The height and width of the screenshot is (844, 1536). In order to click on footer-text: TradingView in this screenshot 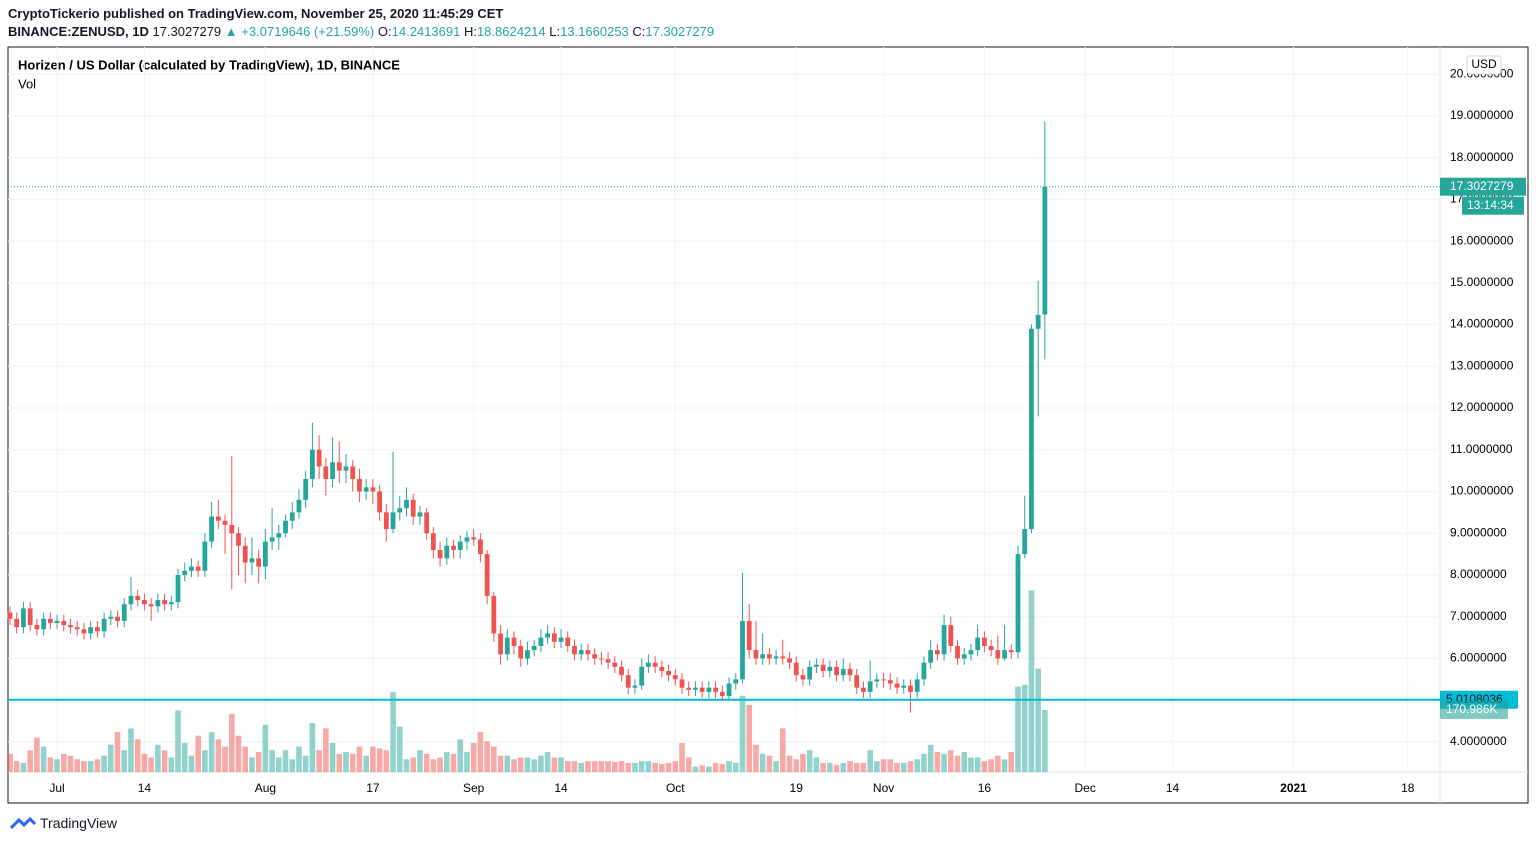, I will do `click(79, 823)`.